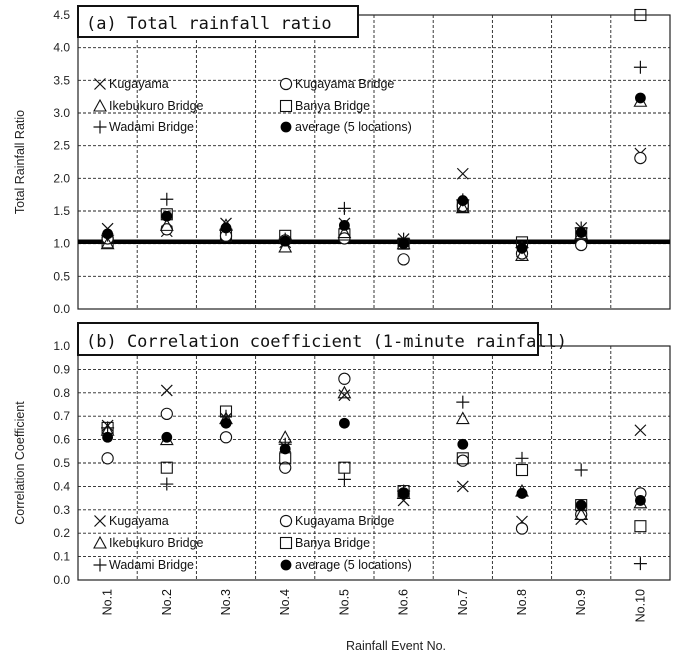 The height and width of the screenshot is (657, 682). I want to click on y-tick-label: 3.5, so click(61, 80).